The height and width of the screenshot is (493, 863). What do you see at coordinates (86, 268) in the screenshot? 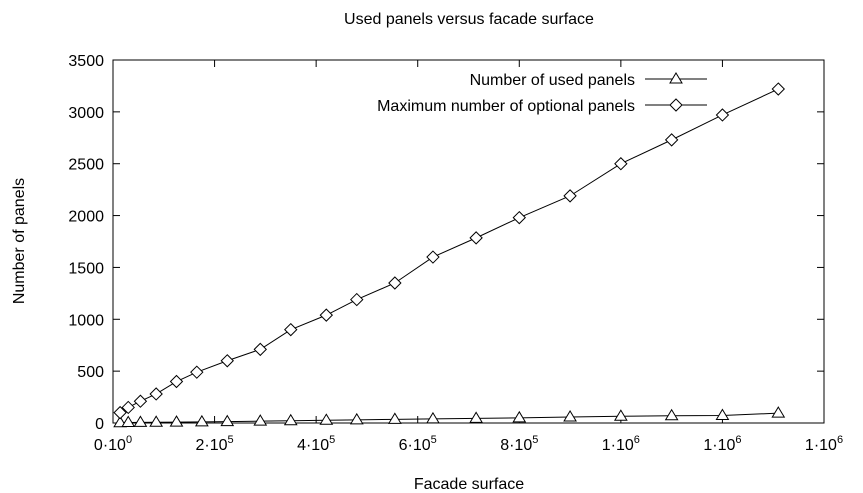
I see `y-tick-label: 1500` at bounding box center [86, 268].